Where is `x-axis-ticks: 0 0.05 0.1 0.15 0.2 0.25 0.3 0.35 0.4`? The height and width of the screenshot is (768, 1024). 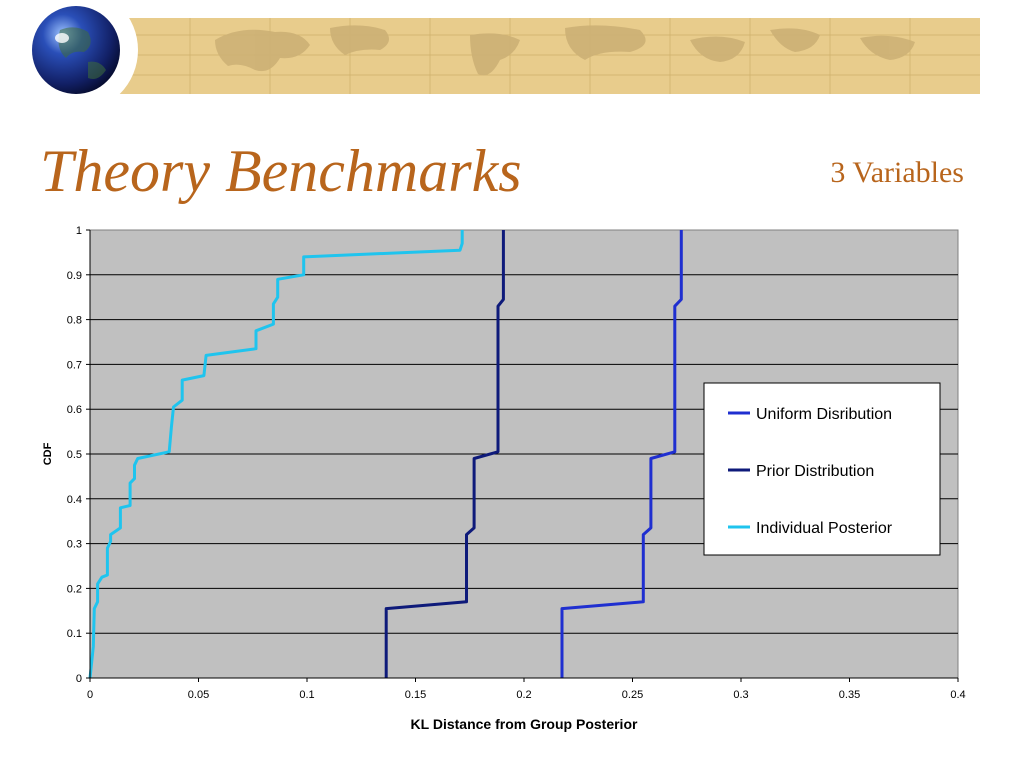 x-axis-ticks: 0 0.05 0.1 0.15 0.2 0.25 0.3 0.35 0.4 is located at coordinates (526, 689).